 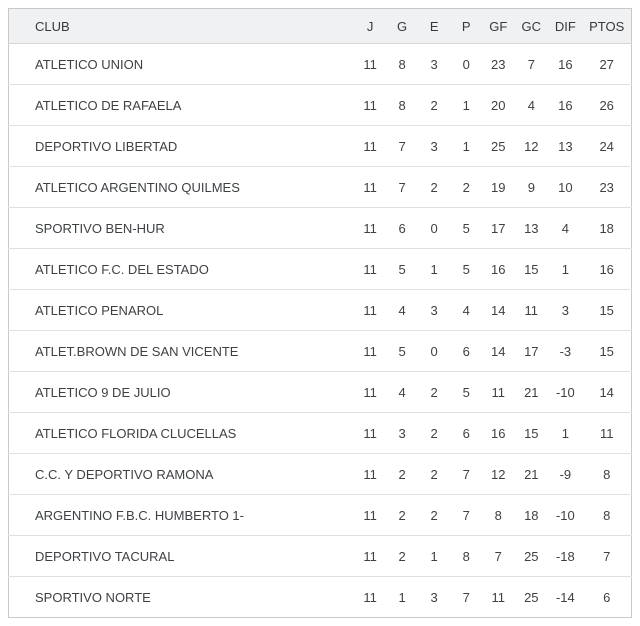 I want to click on stat-cell-dif: 10, so click(x=565, y=187).